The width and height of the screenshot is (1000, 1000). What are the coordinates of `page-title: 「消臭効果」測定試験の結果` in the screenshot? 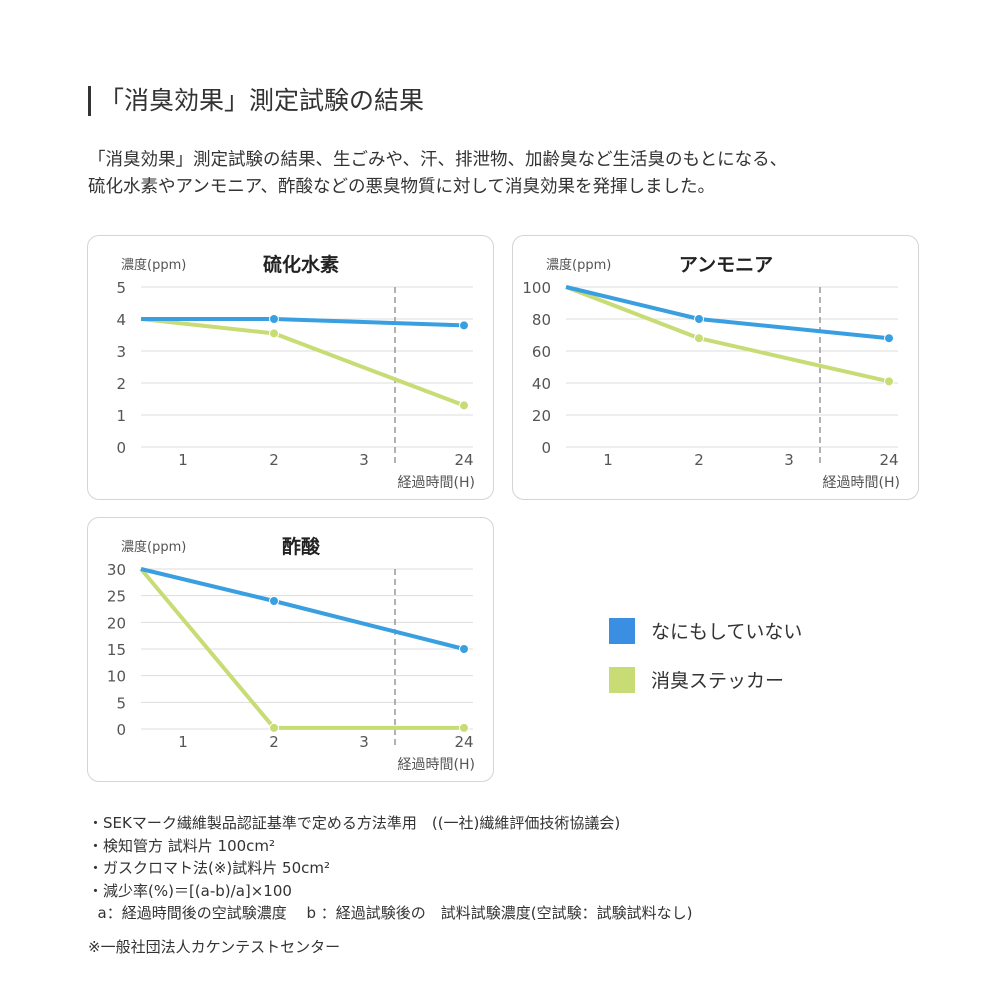 It's located at (256, 101).